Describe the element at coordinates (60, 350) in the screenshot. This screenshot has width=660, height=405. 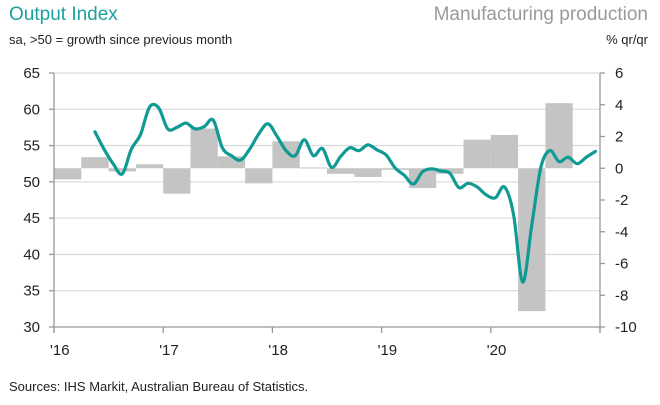
I see `x-tick-label: '16` at that location.